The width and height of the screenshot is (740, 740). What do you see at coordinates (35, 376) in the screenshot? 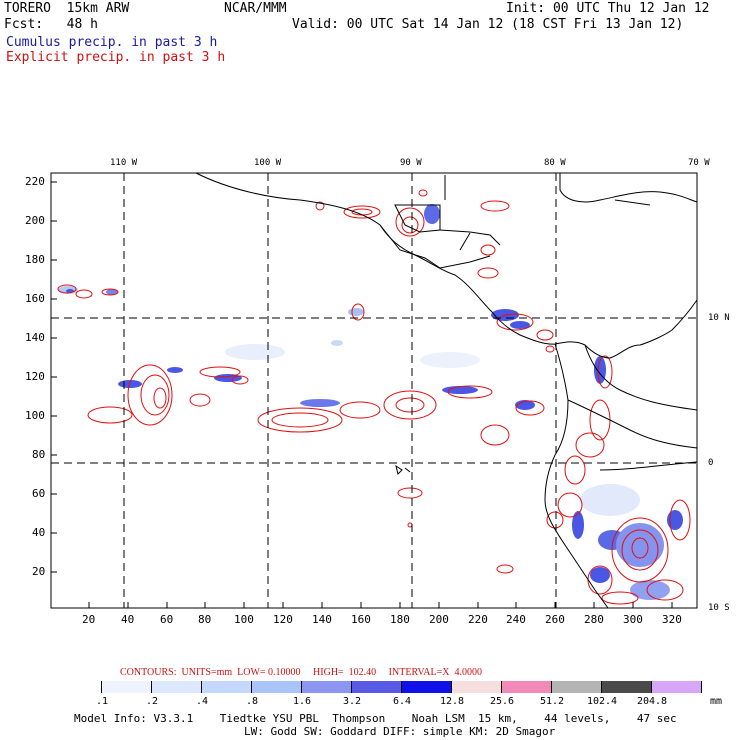
I see `y-tick-label: 120` at bounding box center [35, 376].